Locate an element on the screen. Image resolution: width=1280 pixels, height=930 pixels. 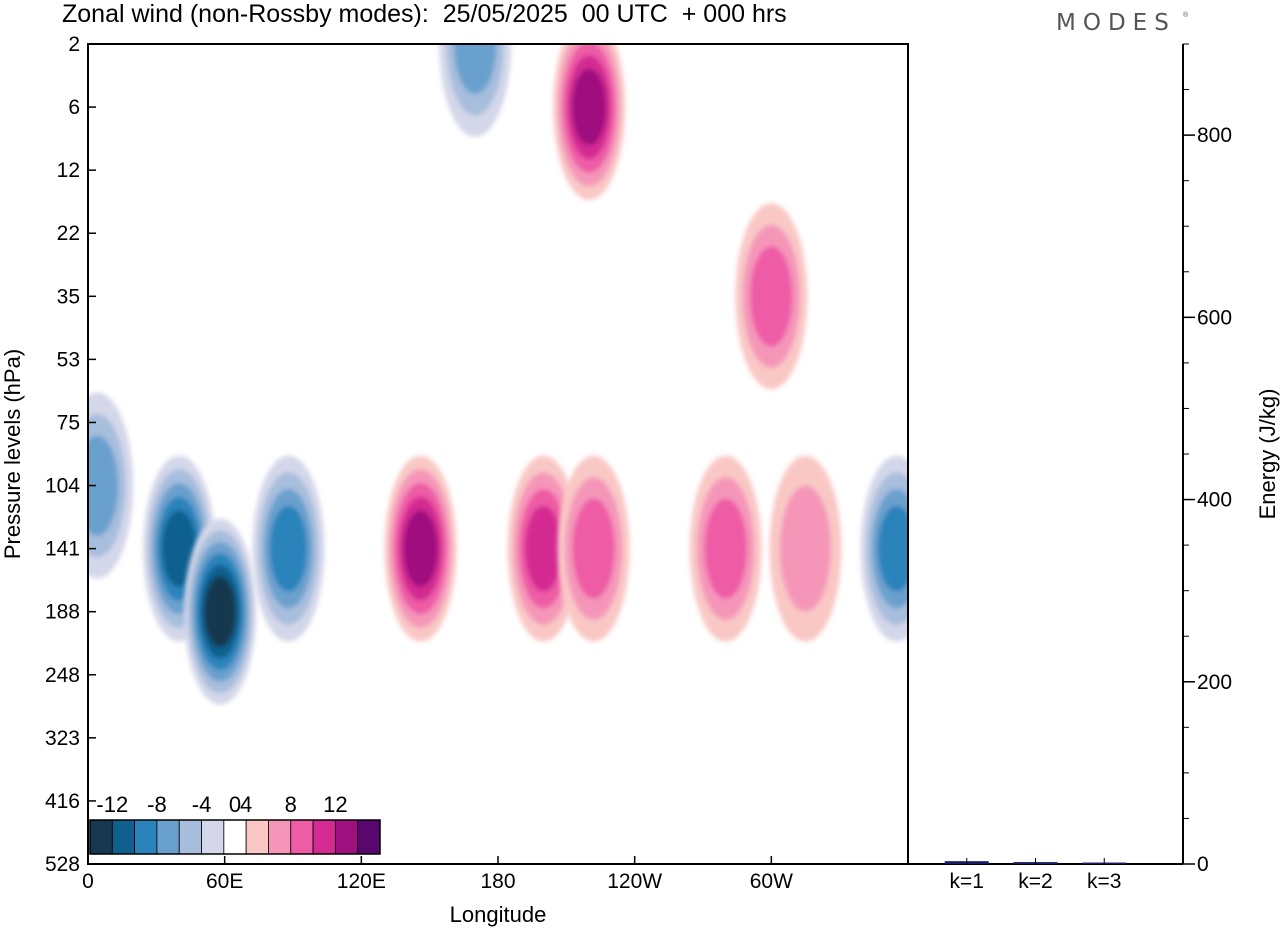
energy-category-label: k=2 is located at coordinates (1035, 881).